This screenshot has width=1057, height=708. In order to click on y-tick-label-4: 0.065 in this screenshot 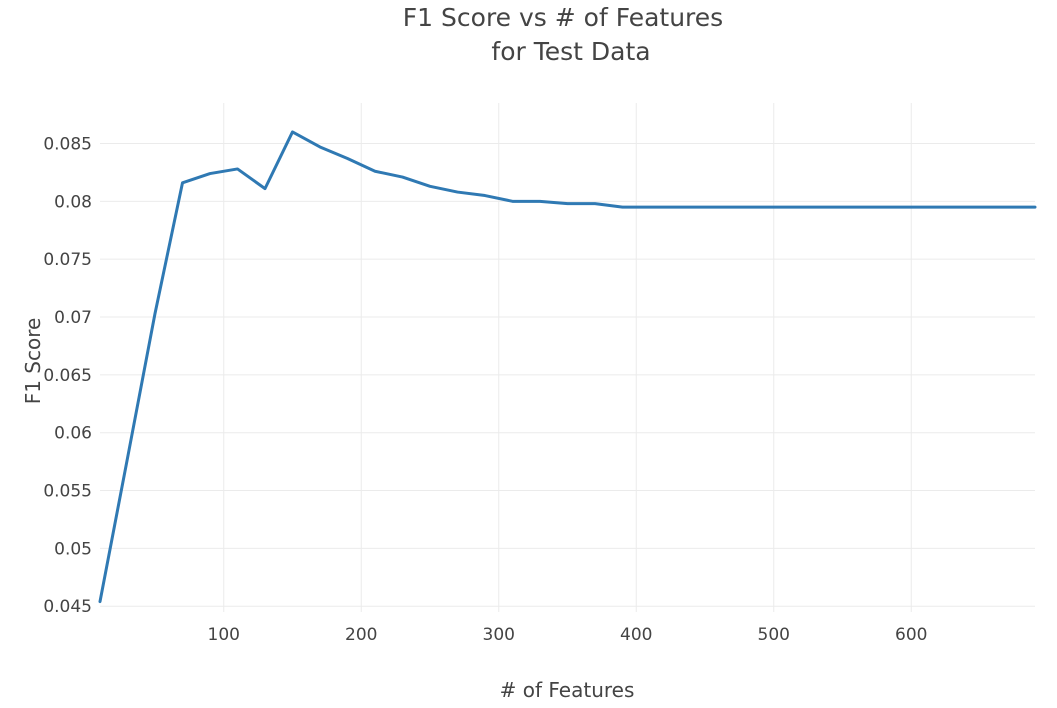, I will do `click(67, 376)`.